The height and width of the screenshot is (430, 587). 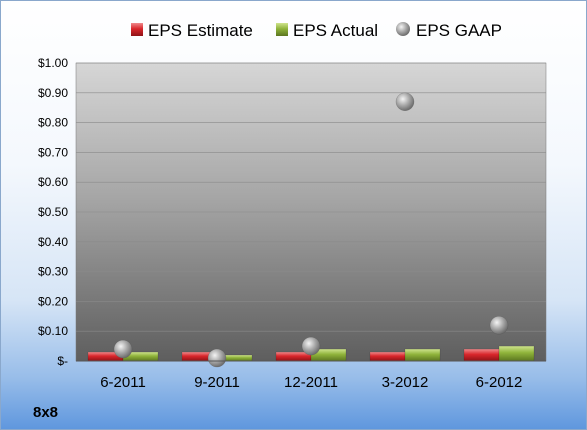 What do you see at coordinates (53, 63) in the screenshot?
I see `y-tick-label: $1.00` at bounding box center [53, 63].